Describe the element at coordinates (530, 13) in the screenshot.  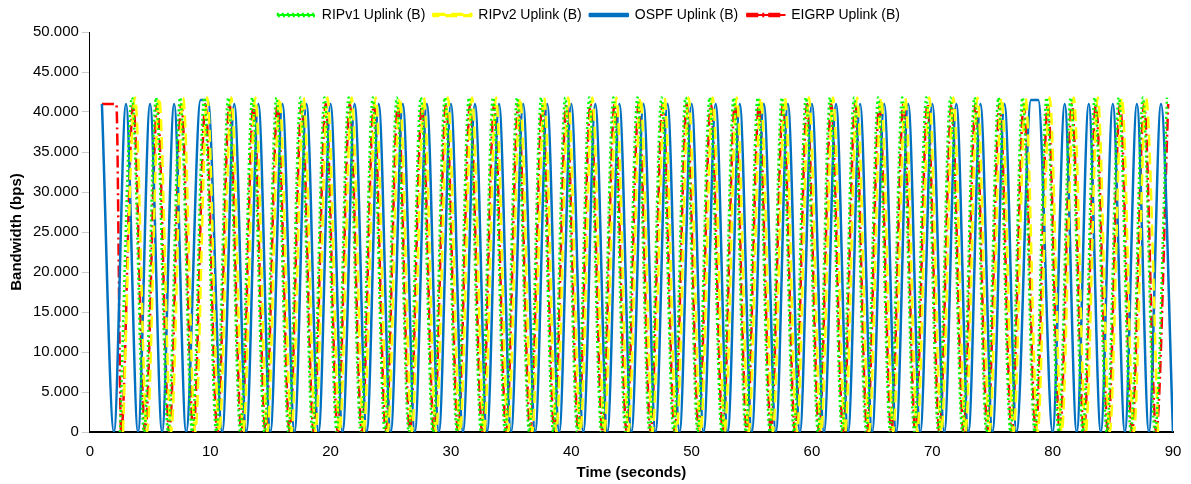
I see `legend-label: RIPv2 Uplink (B)` at that location.